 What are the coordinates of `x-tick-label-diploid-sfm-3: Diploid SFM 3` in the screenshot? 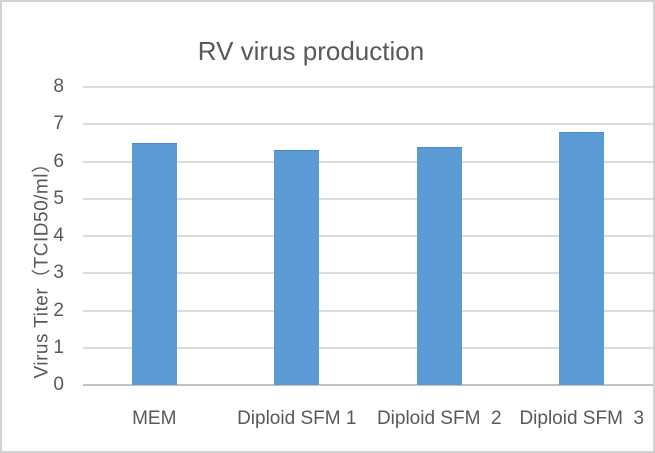 It's located at (582, 418).